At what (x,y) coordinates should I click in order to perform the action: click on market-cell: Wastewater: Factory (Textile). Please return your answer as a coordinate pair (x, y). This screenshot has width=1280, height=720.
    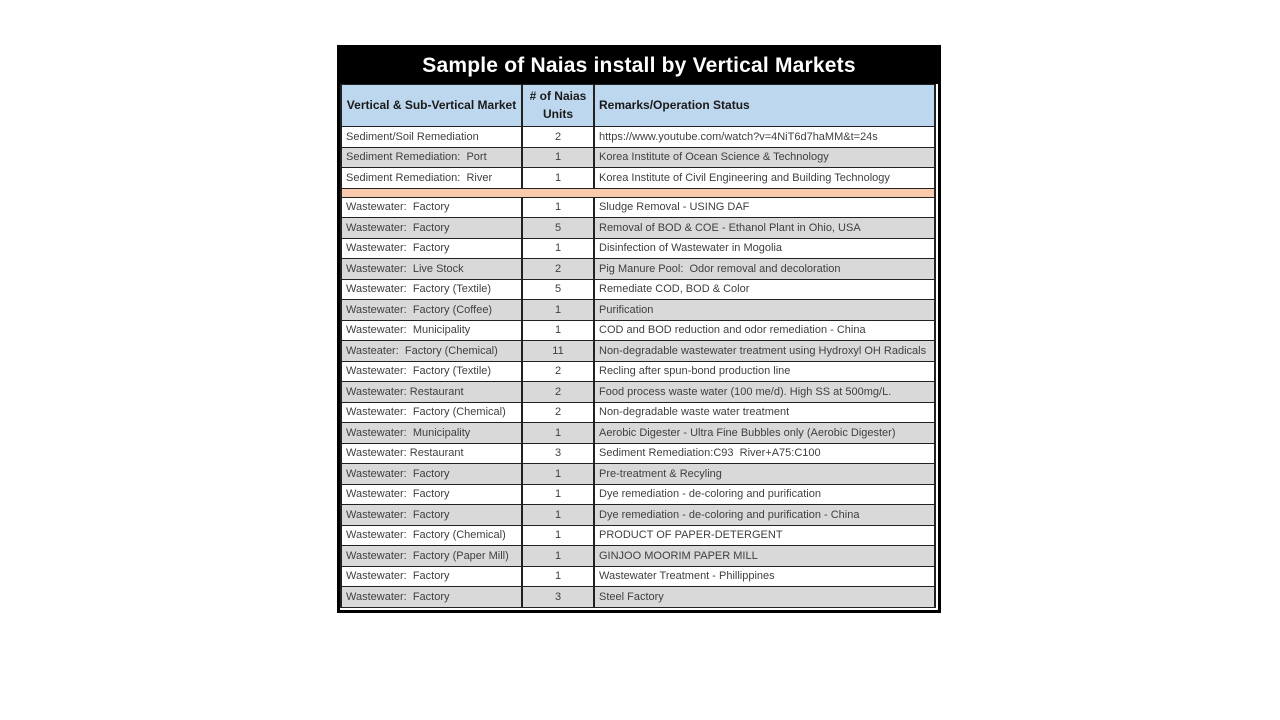
    Looking at the image, I should click on (431, 289).